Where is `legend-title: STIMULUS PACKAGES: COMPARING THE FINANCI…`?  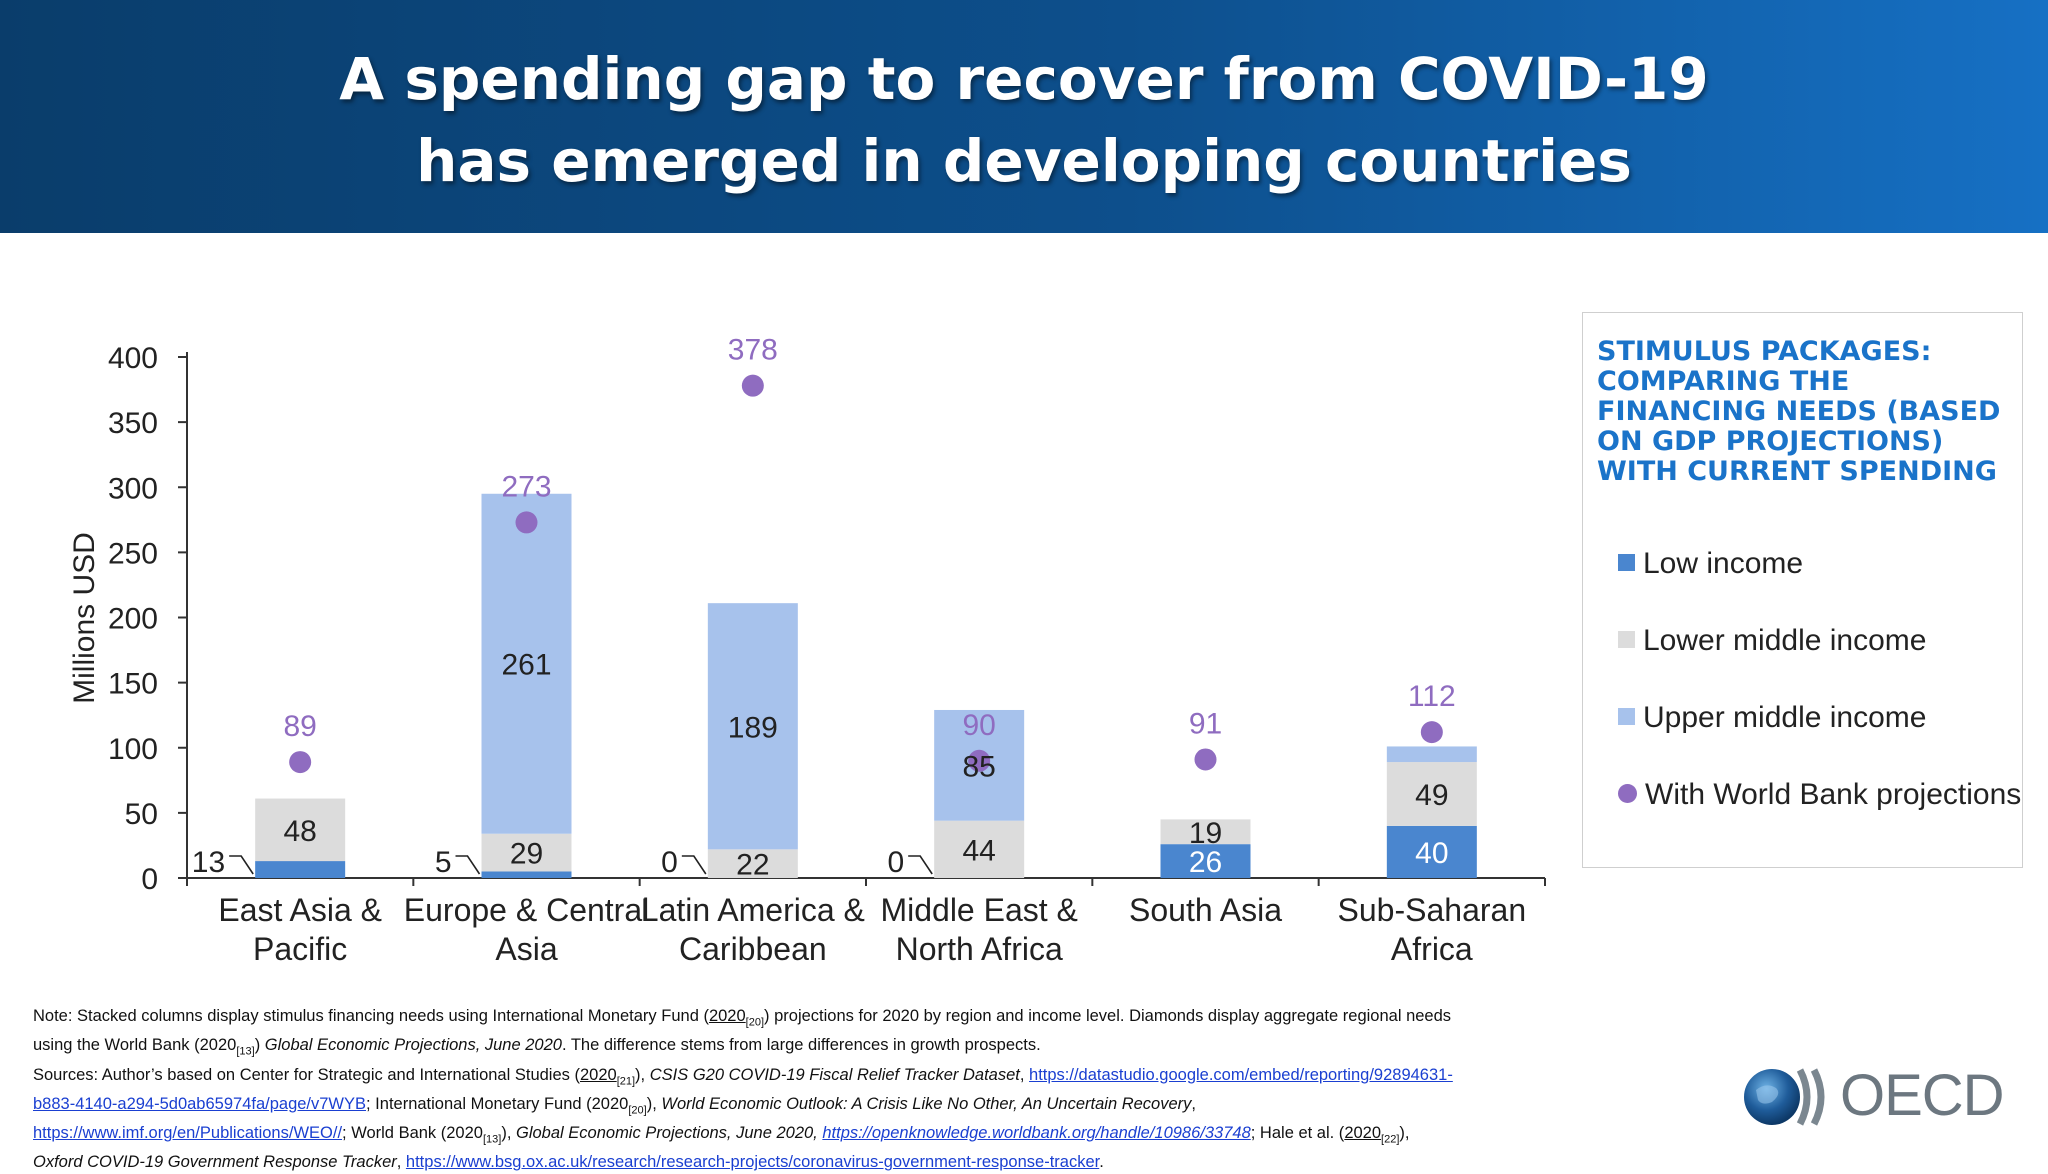 legend-title: STIMULUS PACKAGES: COMPARING THE FINANCI… is located at coordinates (1799, 411).